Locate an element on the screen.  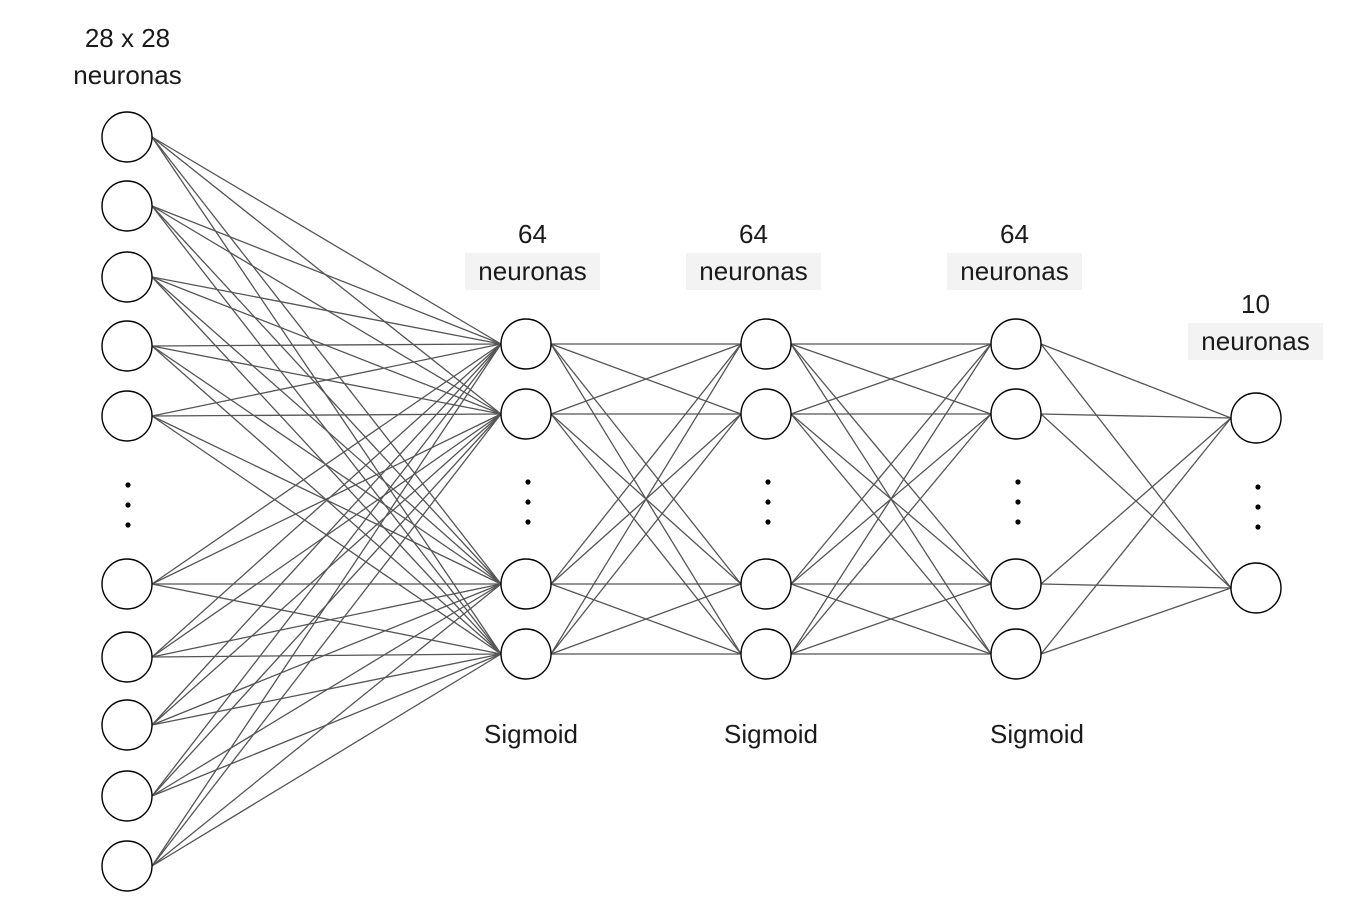
output-layer-size: 10 is located at coordinates (1255, 304).